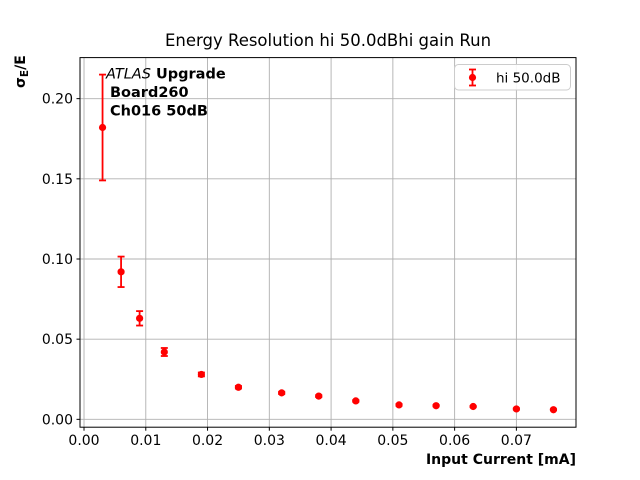 The height and width of the screenshot is (480, 640). I want to click on x-tick-label: 0.06, so click(454, 441).